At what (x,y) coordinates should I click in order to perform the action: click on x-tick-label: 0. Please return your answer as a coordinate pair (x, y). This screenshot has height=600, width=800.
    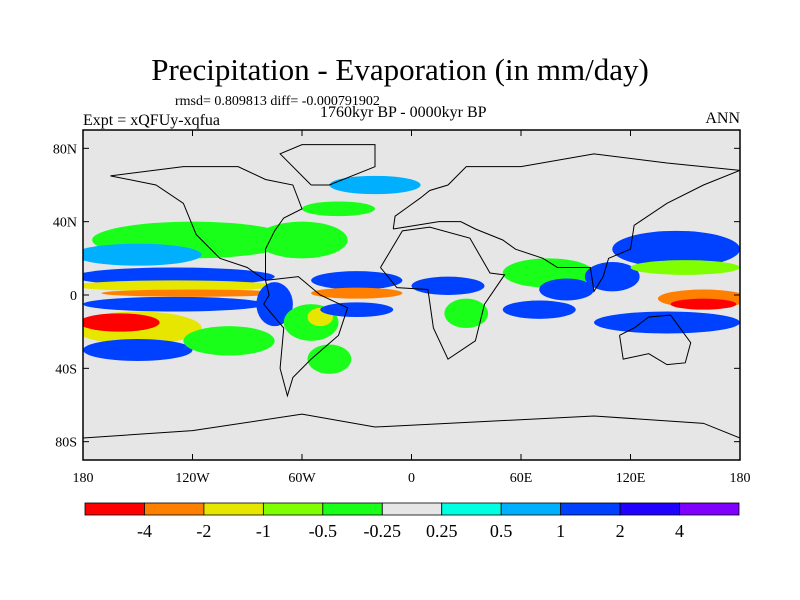
    Looking at the image, I should click on (411, 478).